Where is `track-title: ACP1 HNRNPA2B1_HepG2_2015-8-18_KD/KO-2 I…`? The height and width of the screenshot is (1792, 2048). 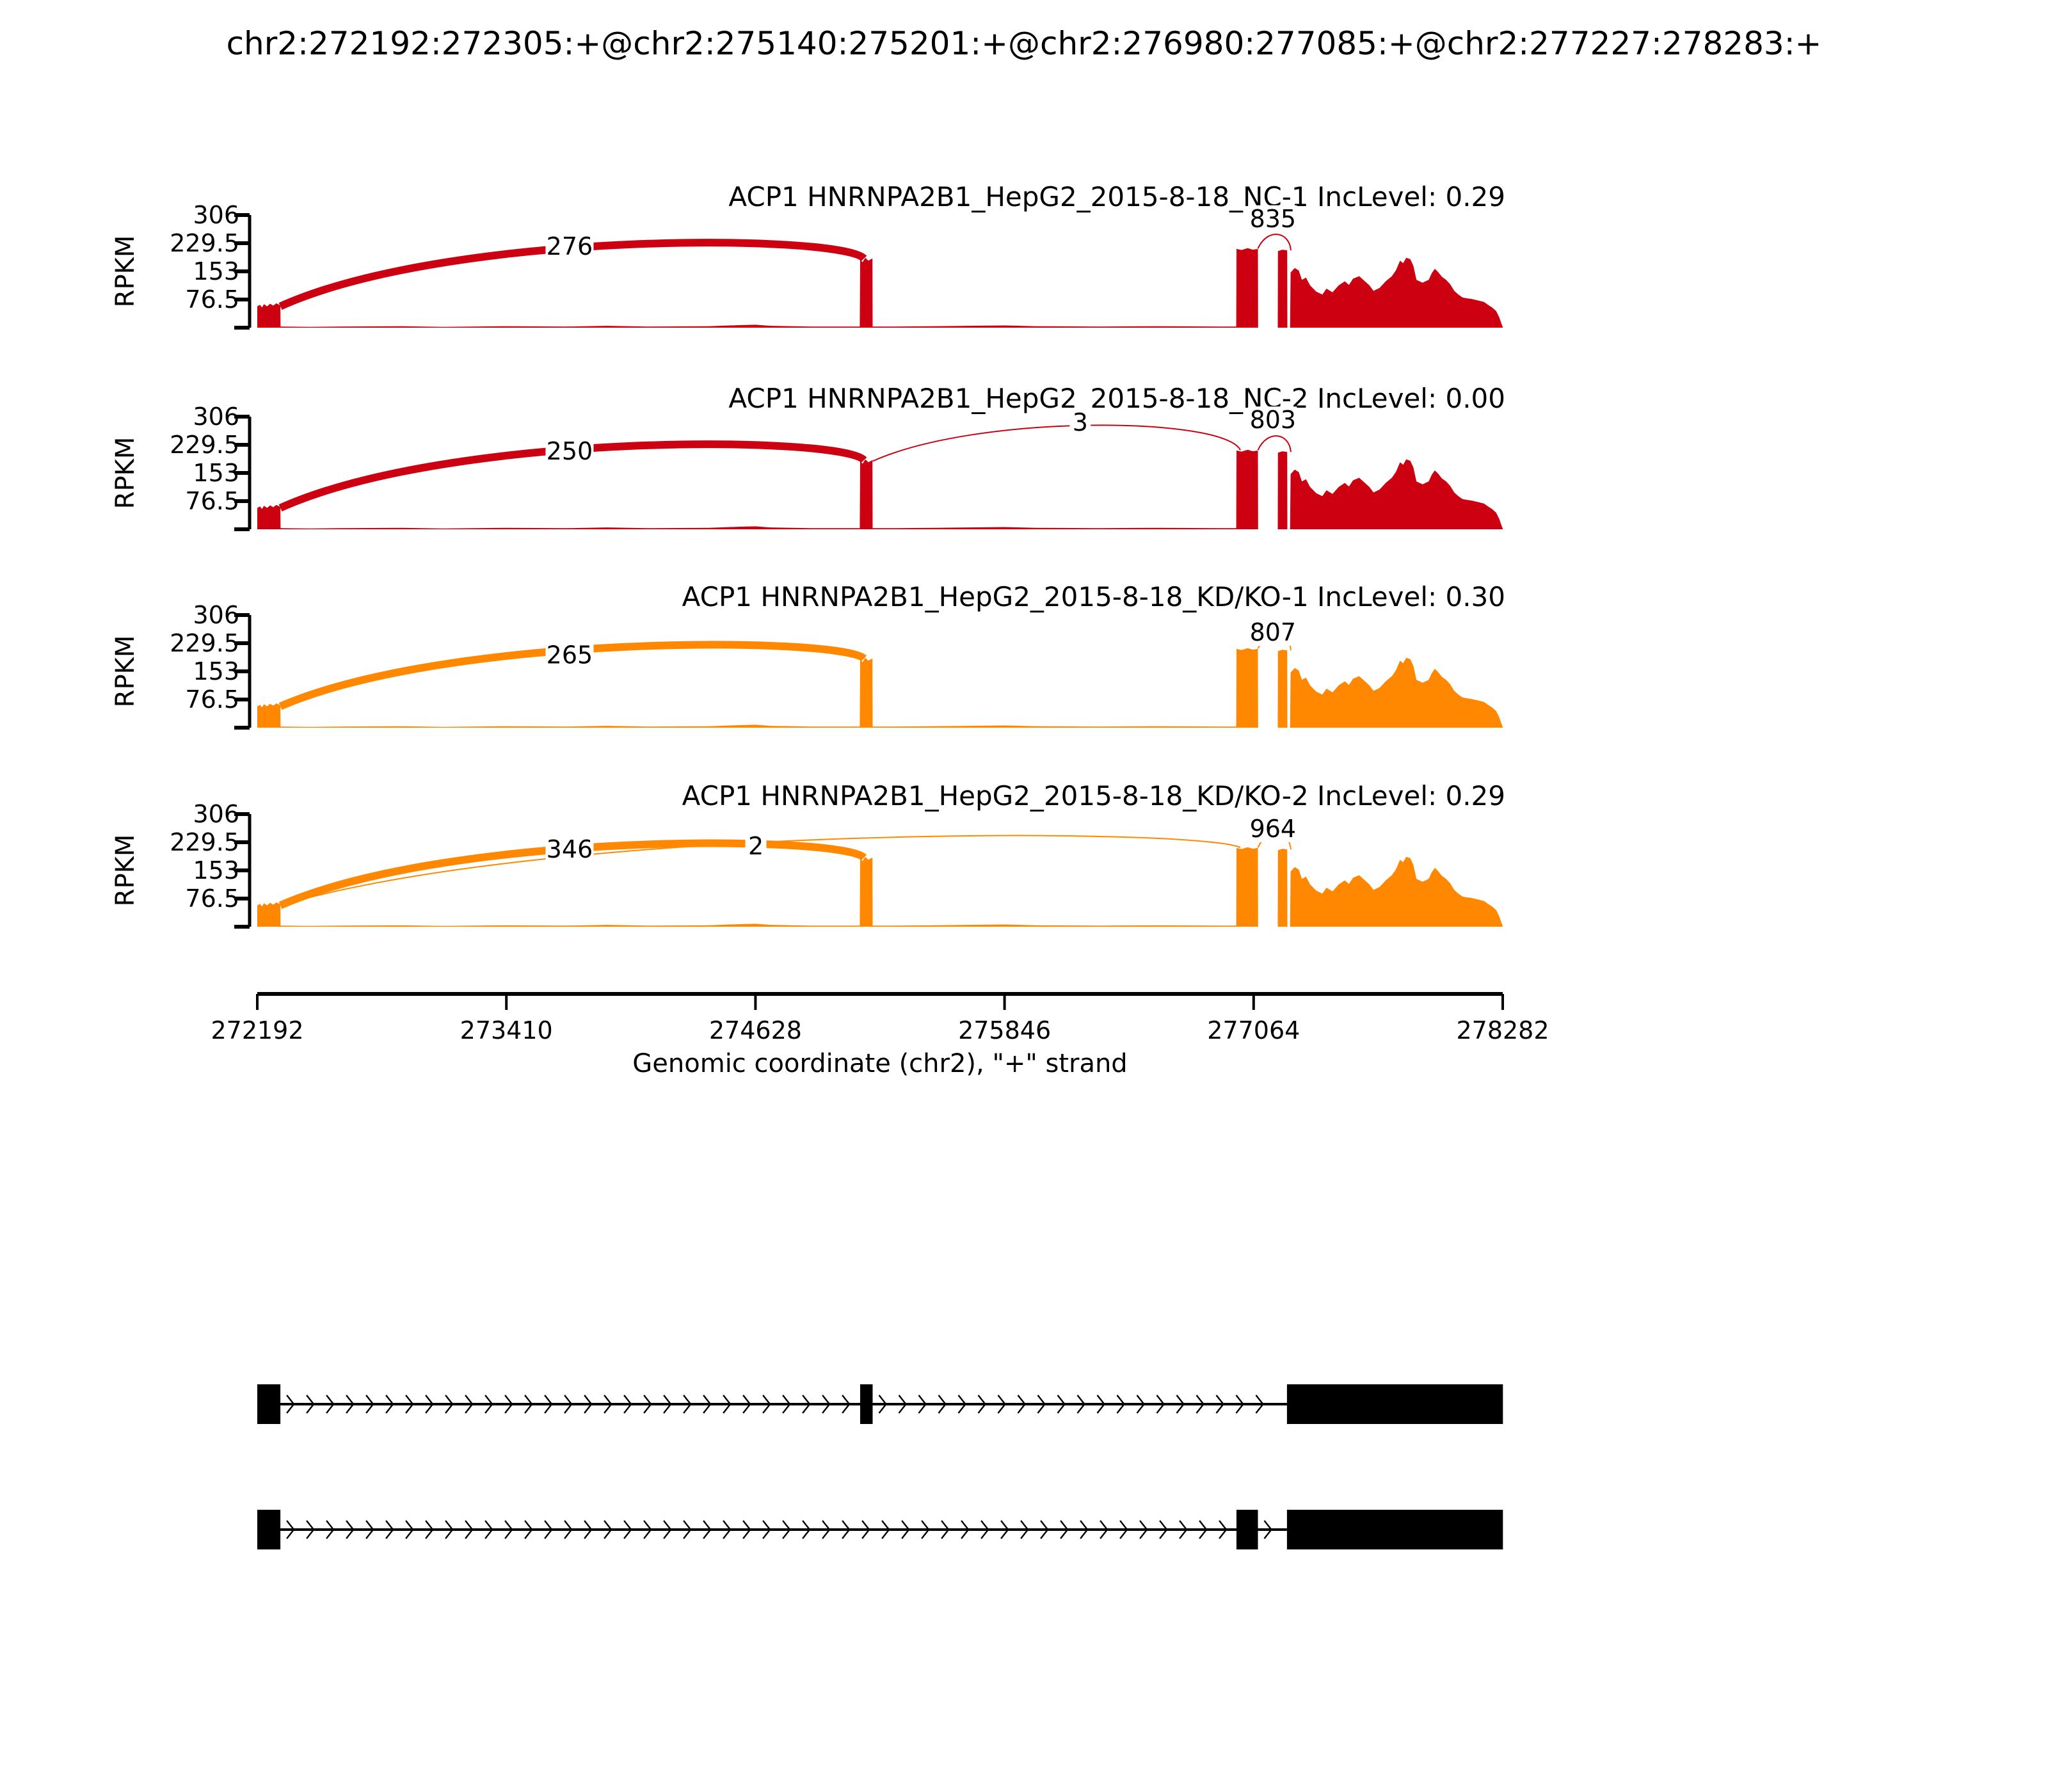
track-title: ACP1 HNRNPA2B1_HepG2_2015-8-18_KD/KO-2 I… is located at coordinates (1093, 796).